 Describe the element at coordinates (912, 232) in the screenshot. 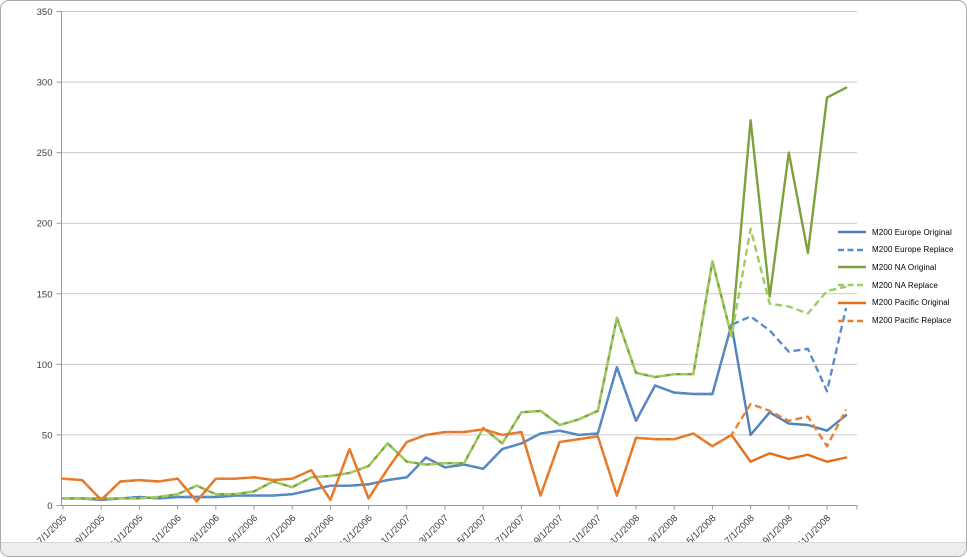

I see `legend-label: M200 Europe Original` at that location.